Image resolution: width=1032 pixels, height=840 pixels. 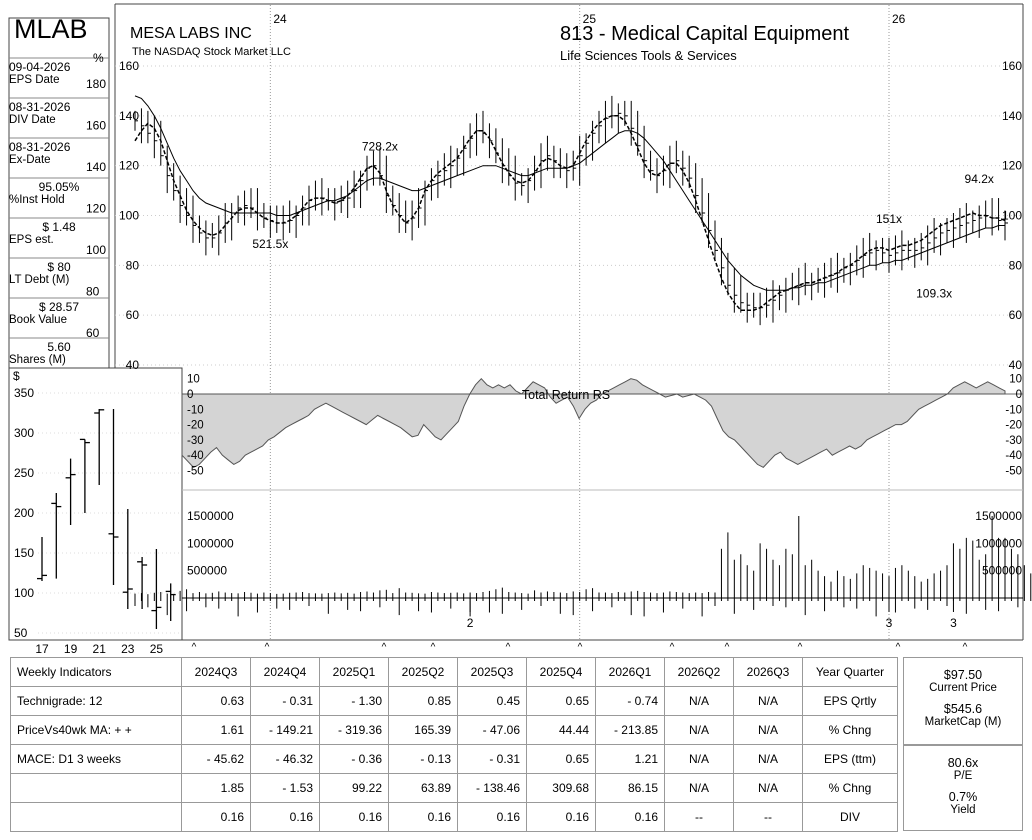 I want to click on indicator-value-cell: --, so click(x=768, y=817).